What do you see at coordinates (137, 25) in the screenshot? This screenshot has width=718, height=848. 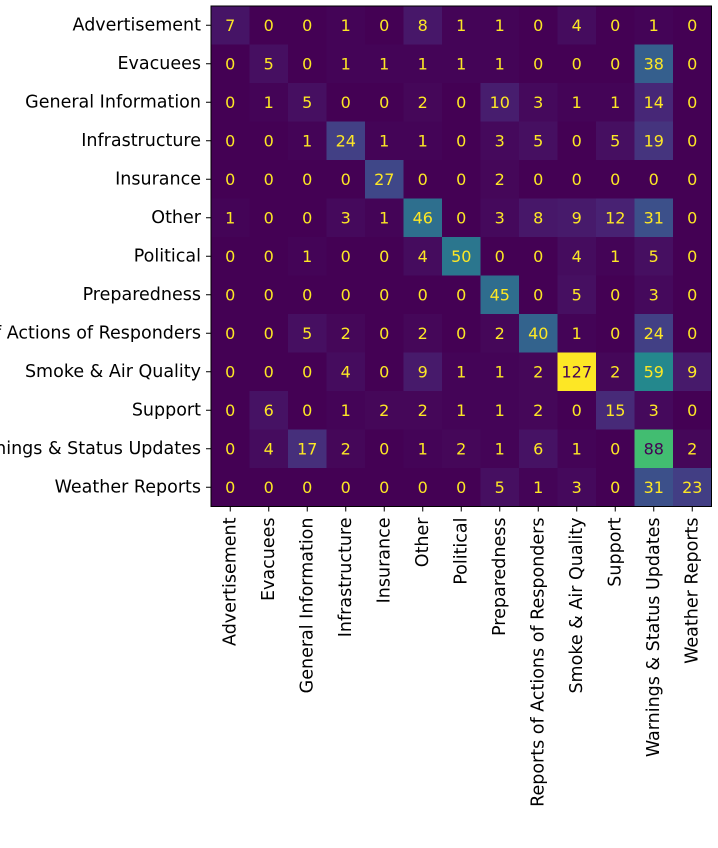 I see `y-tick-label-advertisement: Advertisement` at bounding box center [137, 25].